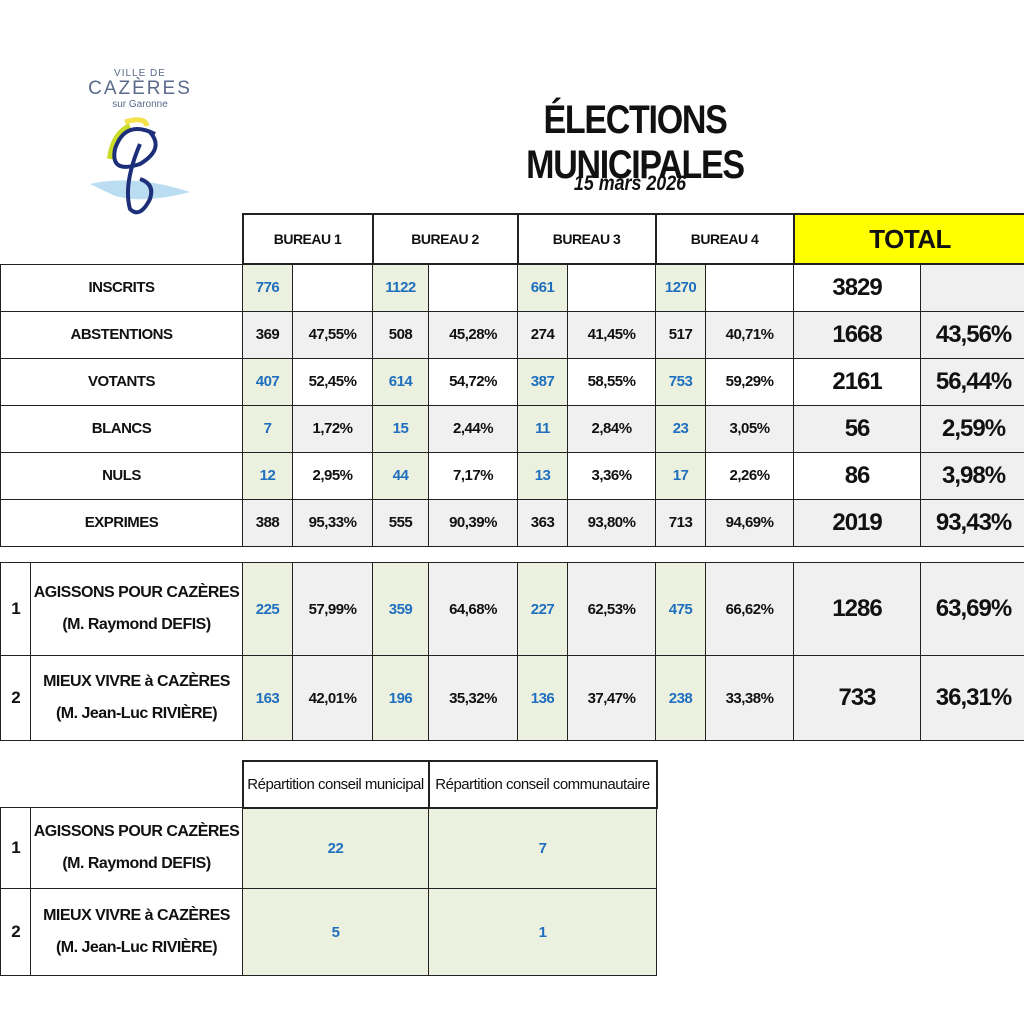 The image size is (1024, 1024). I want to click on bureau-header: BUREAU 4, so click(724, 239).